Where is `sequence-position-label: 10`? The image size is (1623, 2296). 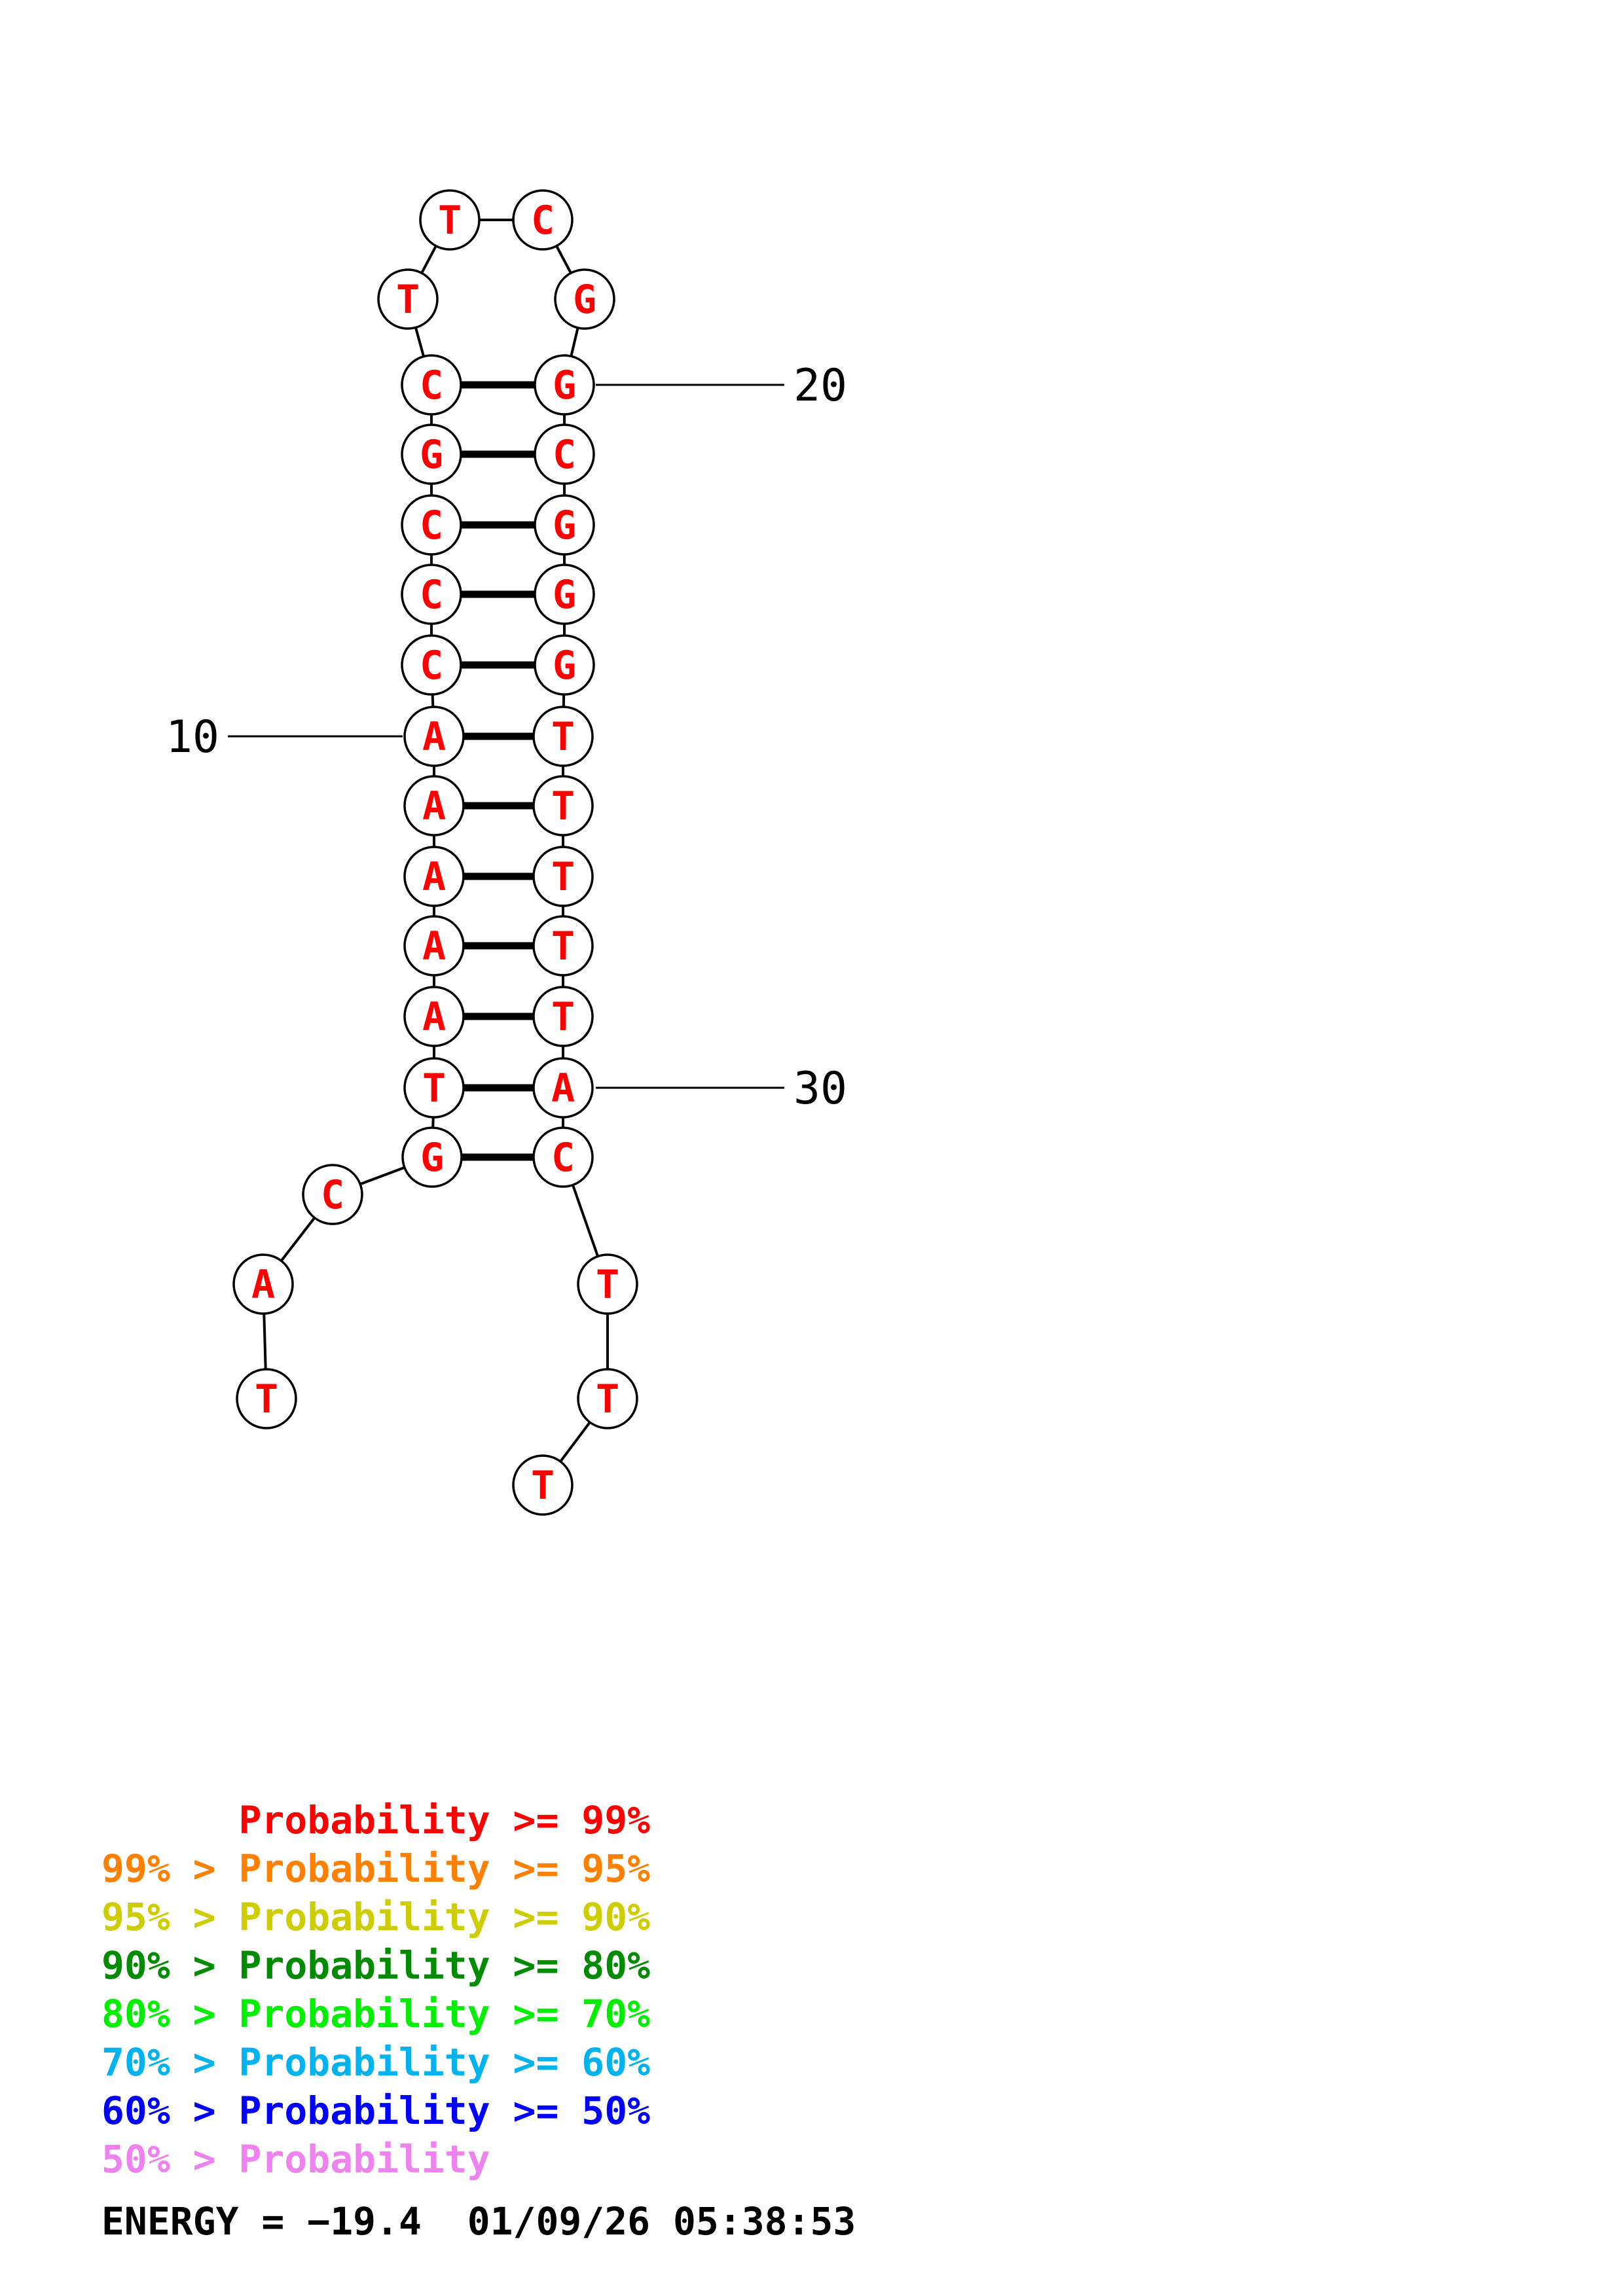
sequence-position-label: 10 is located at coordinates (192, 737).